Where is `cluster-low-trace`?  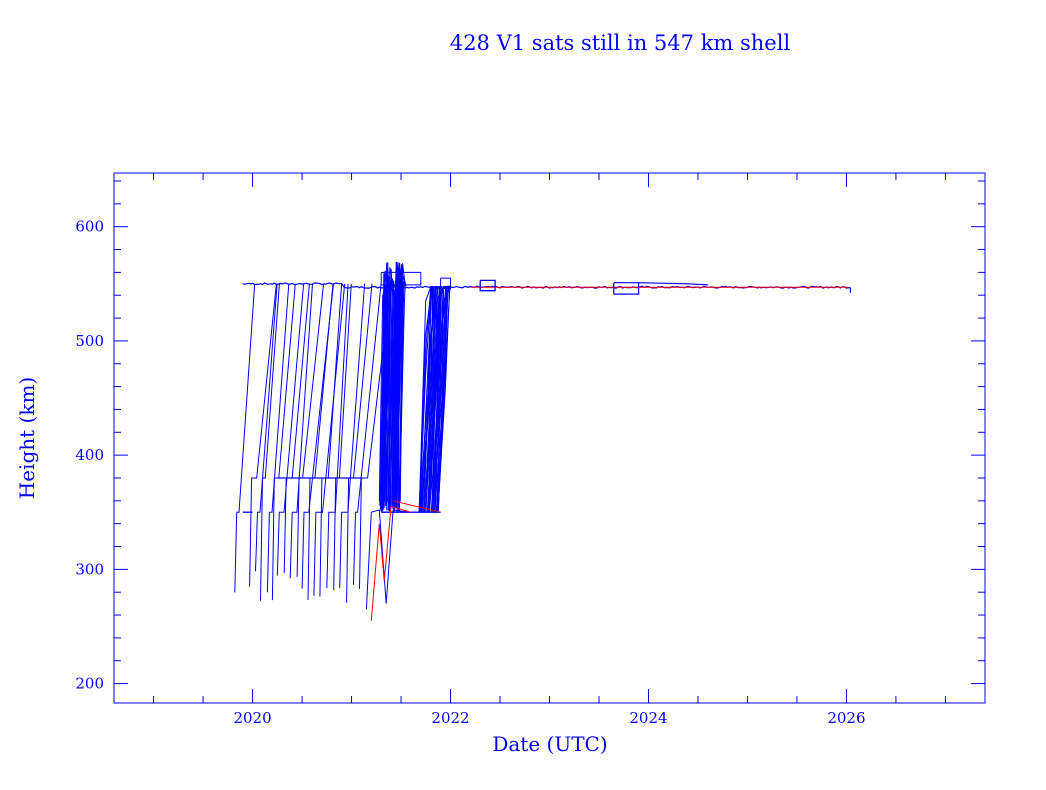 cluster-low-trace is located at coordinates (388, 559).